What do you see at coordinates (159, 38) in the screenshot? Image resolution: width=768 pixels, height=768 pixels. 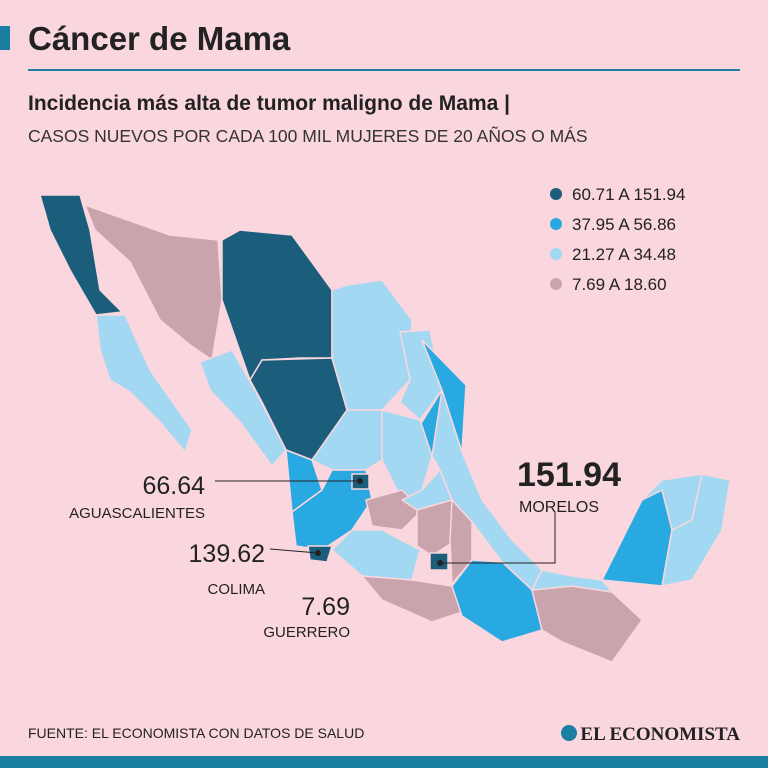 I see `title: Cáncer de Mama` at bounding box center [159, 38].